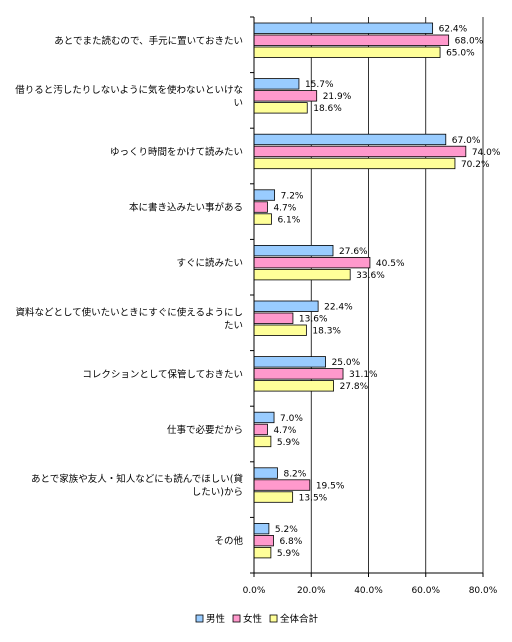  I want to click on x-tick-label: 20.0%, so click(311, 591).